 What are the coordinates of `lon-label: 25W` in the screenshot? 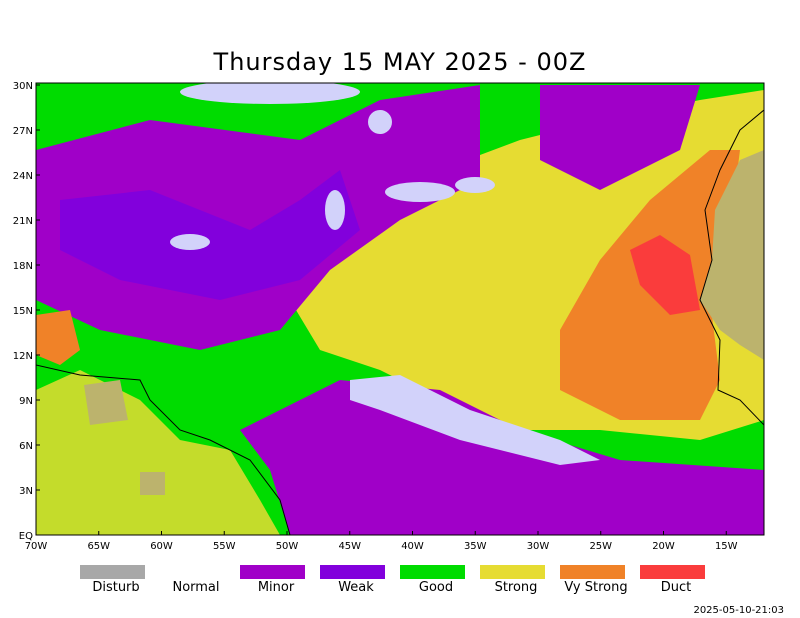 It's located at (600, 546).